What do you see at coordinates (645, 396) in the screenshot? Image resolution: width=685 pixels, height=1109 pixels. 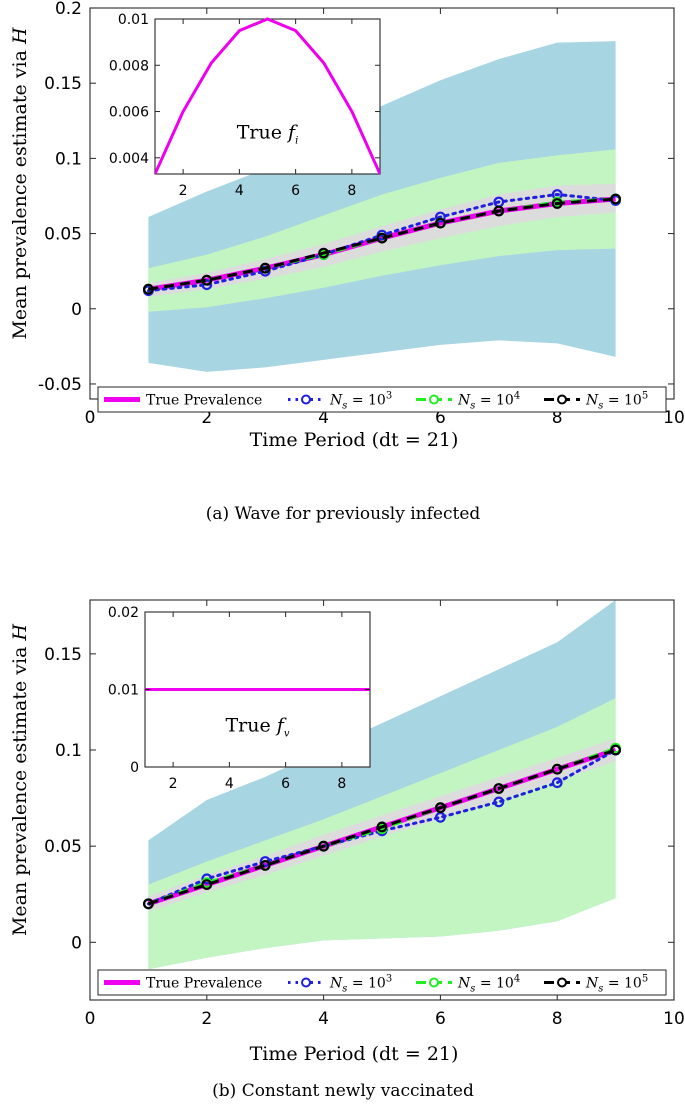 I see `legend-exponent: 5` at bounding box center [645, 396].